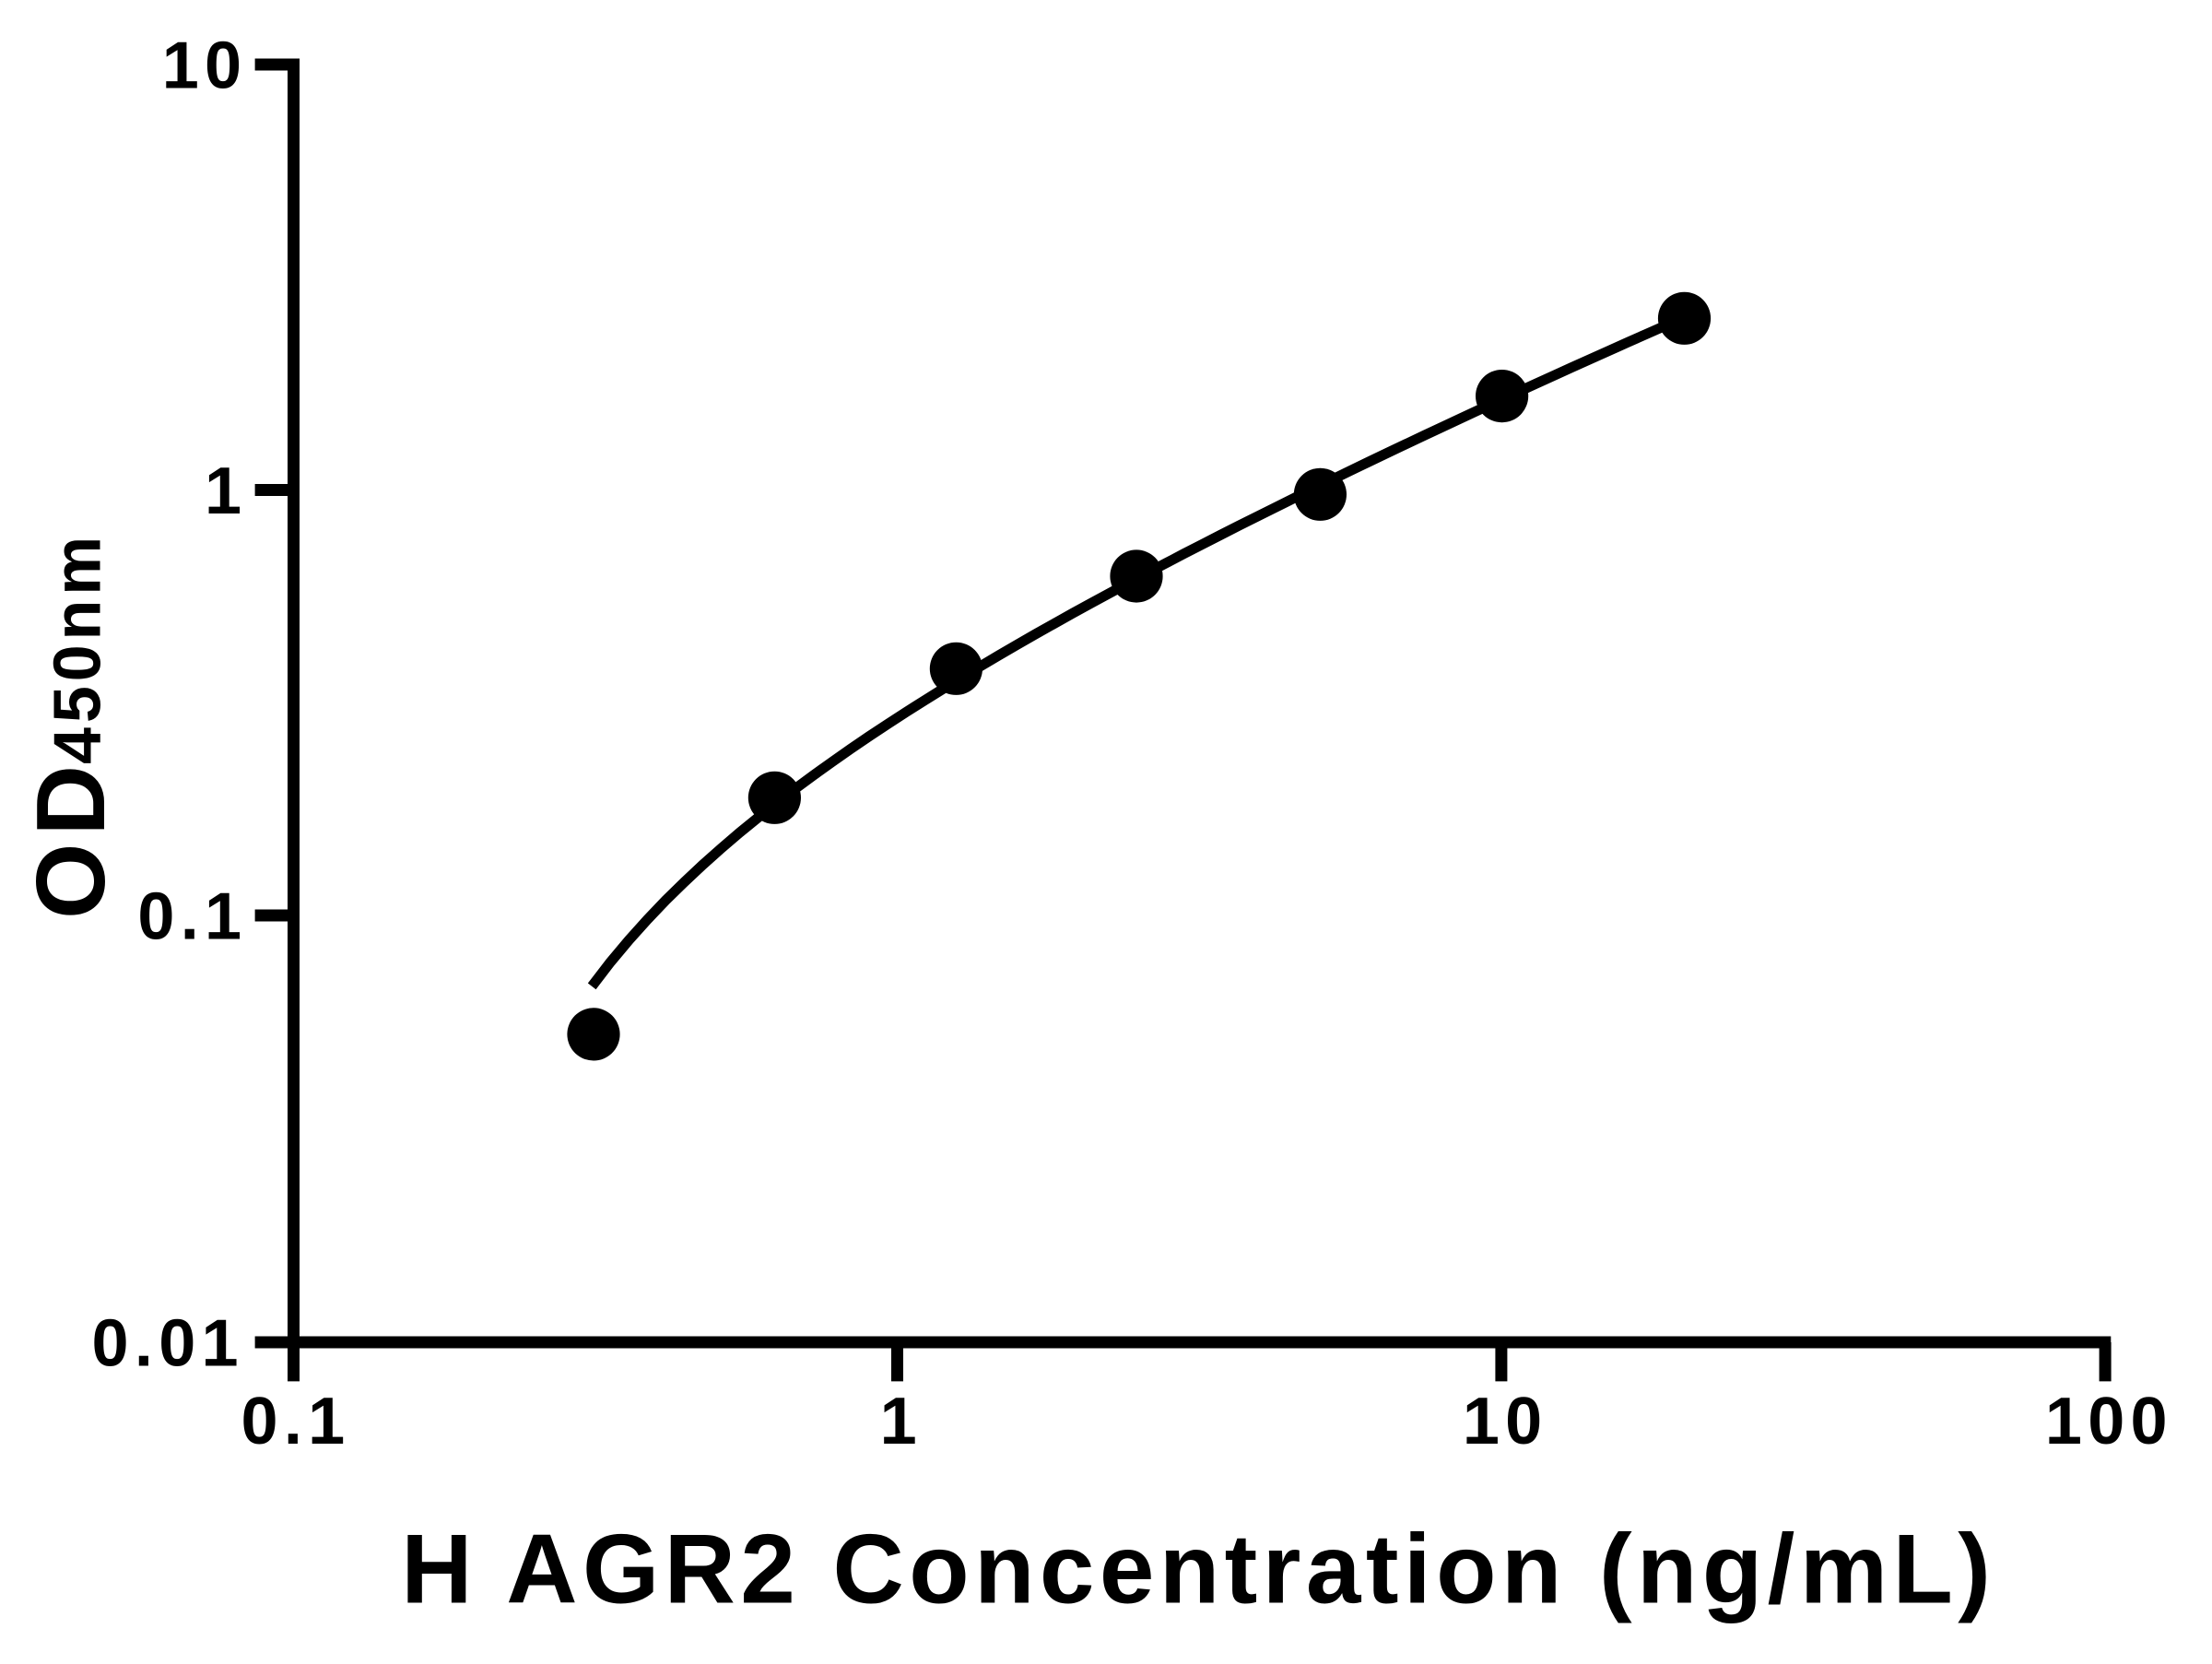 The height and width of the screenshot is (1664, 2212). I want to click on svg-text: OD, so click(71, 838).